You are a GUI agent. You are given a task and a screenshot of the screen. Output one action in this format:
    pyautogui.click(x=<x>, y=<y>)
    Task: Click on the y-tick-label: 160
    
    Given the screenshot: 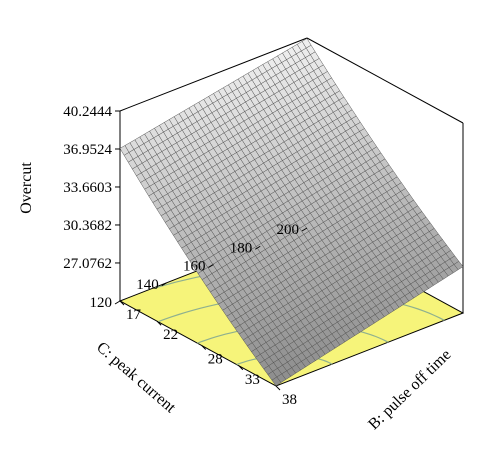 What is the action you would take?
    pyautogui.click(x=194, y=267)
    